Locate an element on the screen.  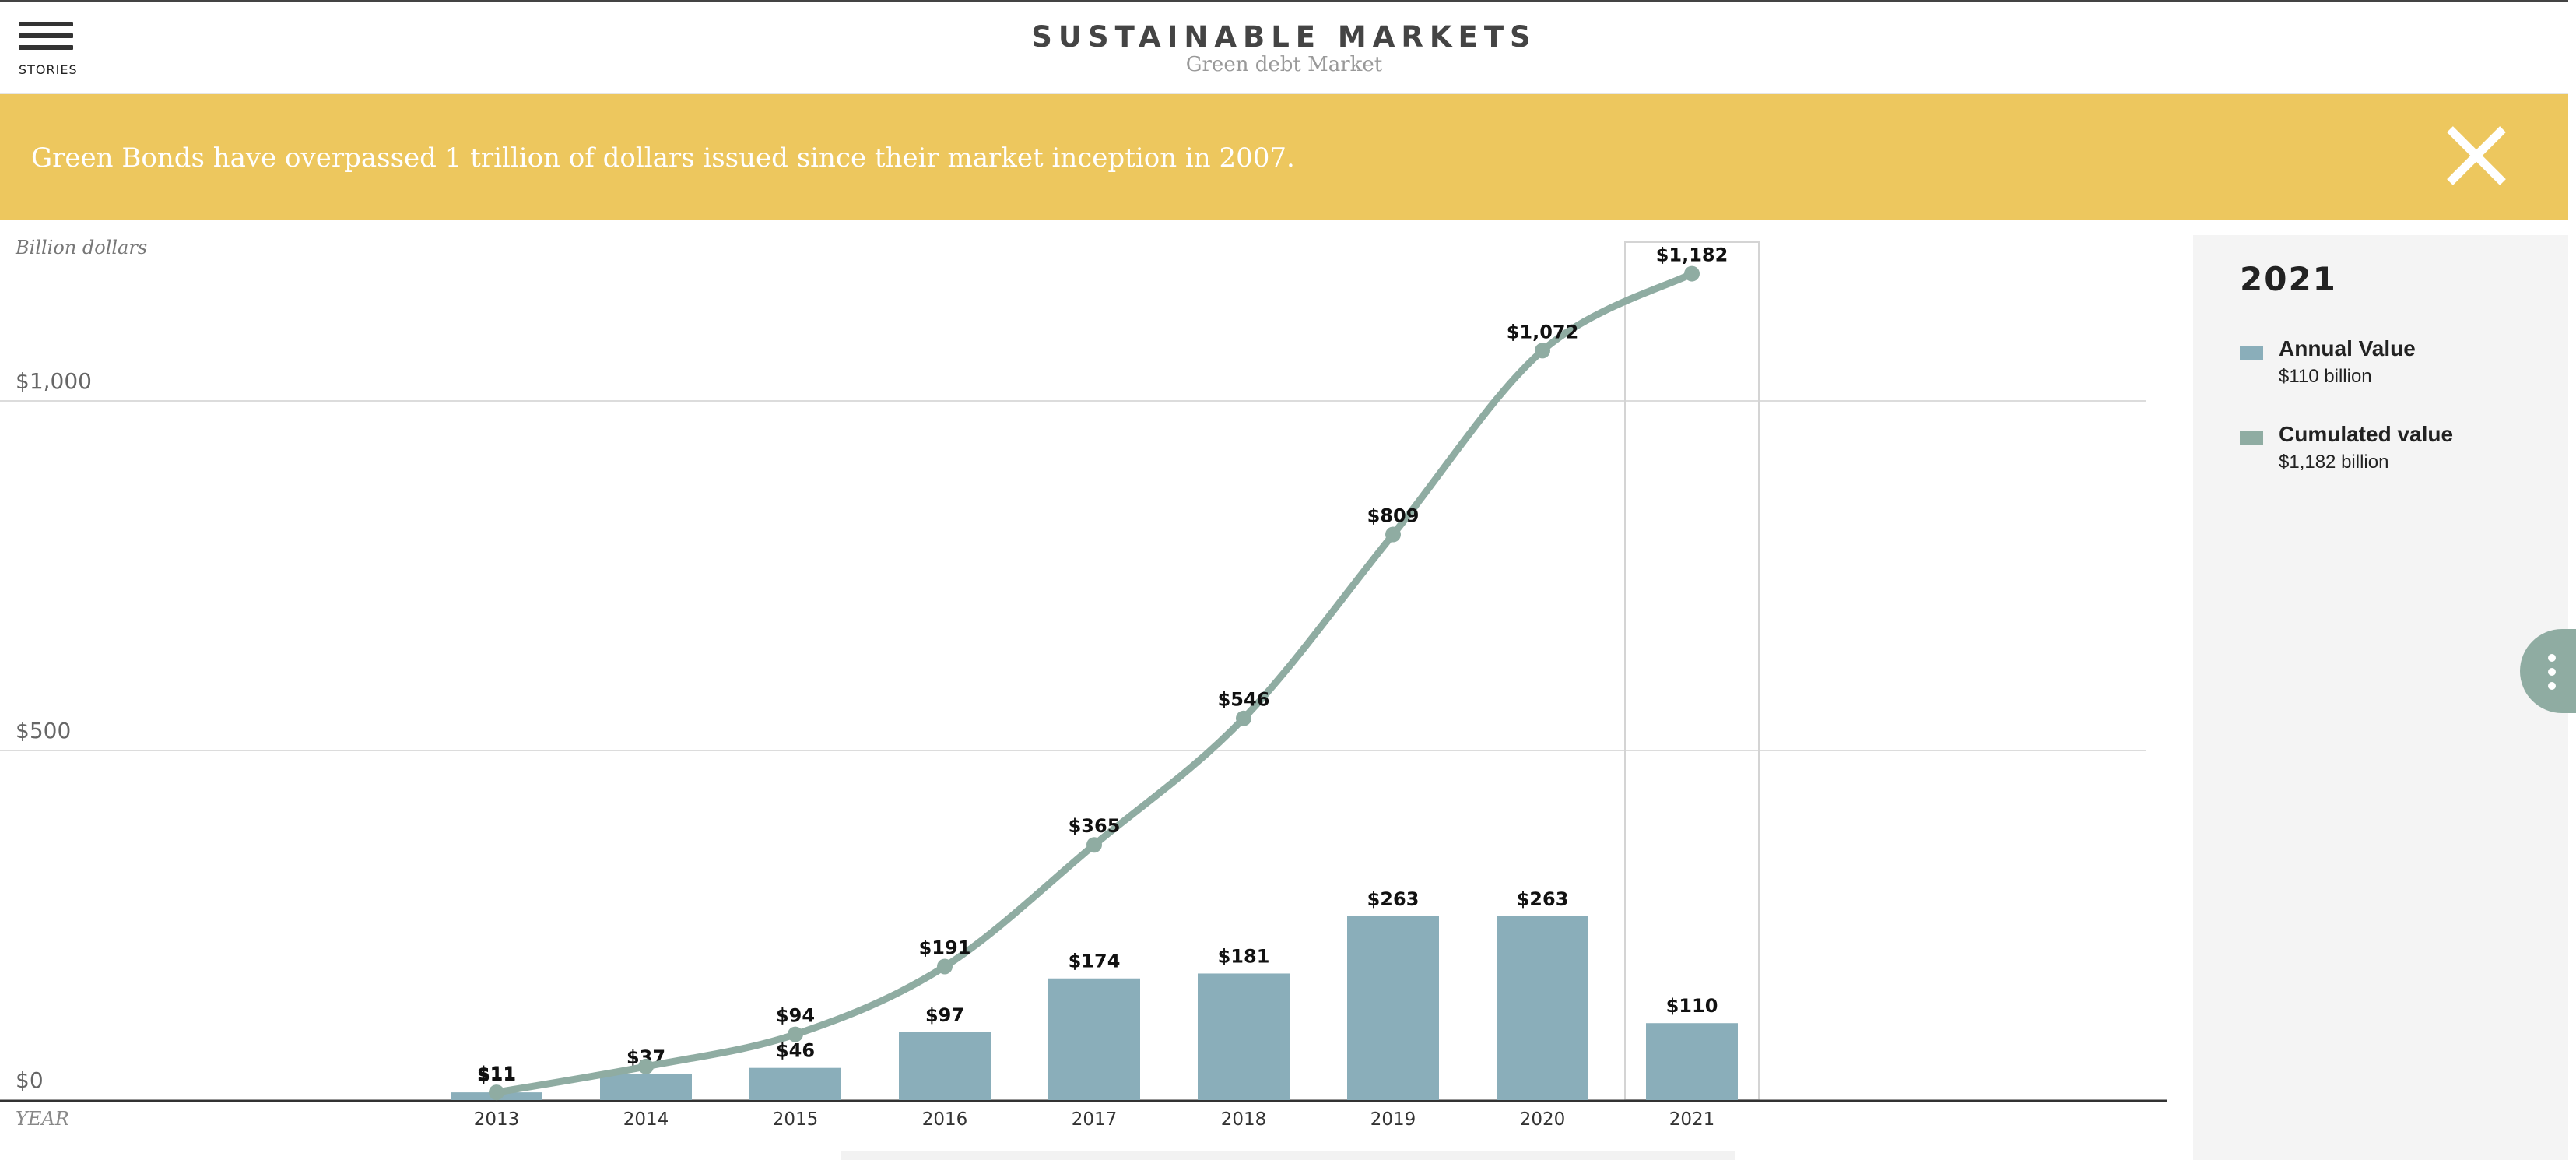
x-tick-label: 2015 is located at coordinates (796, 1119).